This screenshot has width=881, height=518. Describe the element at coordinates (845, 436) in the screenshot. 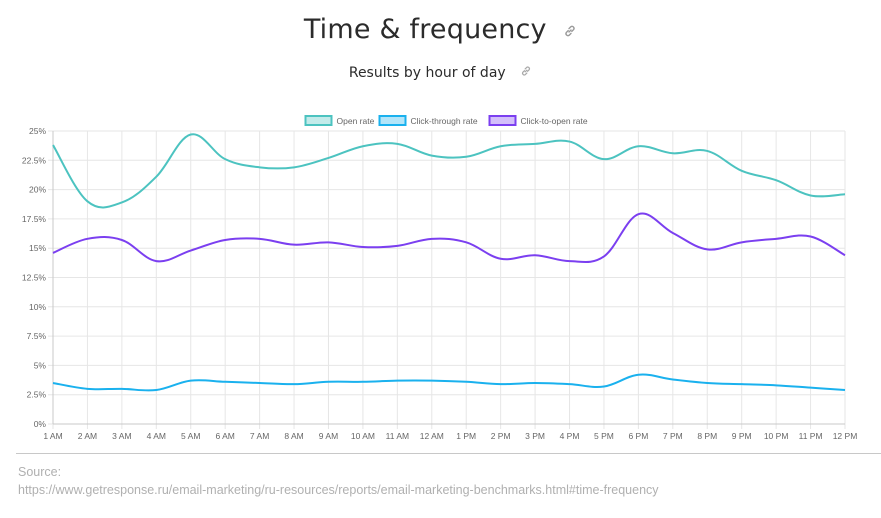

I see `x-tick-label: 12 PM` at that location.